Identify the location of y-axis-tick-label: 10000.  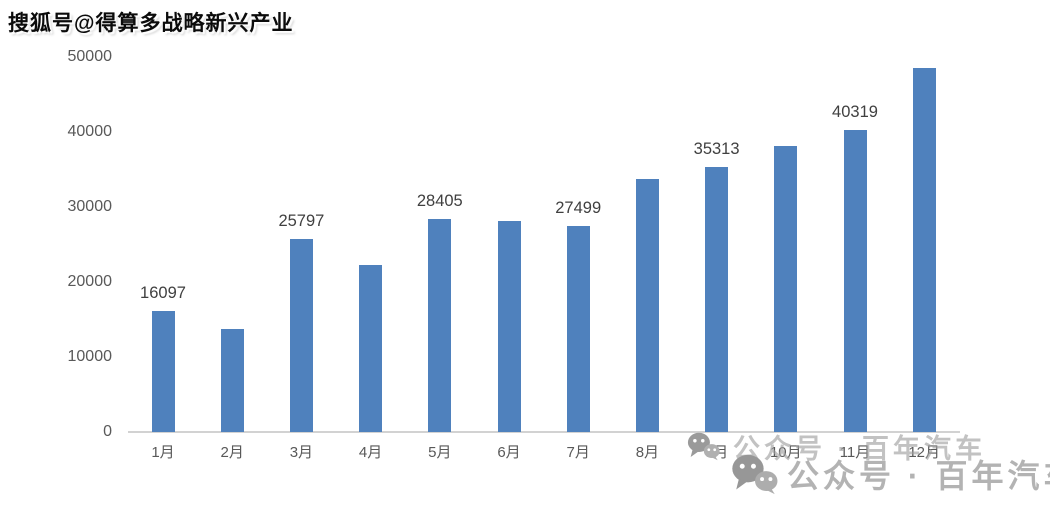
(90, 356).